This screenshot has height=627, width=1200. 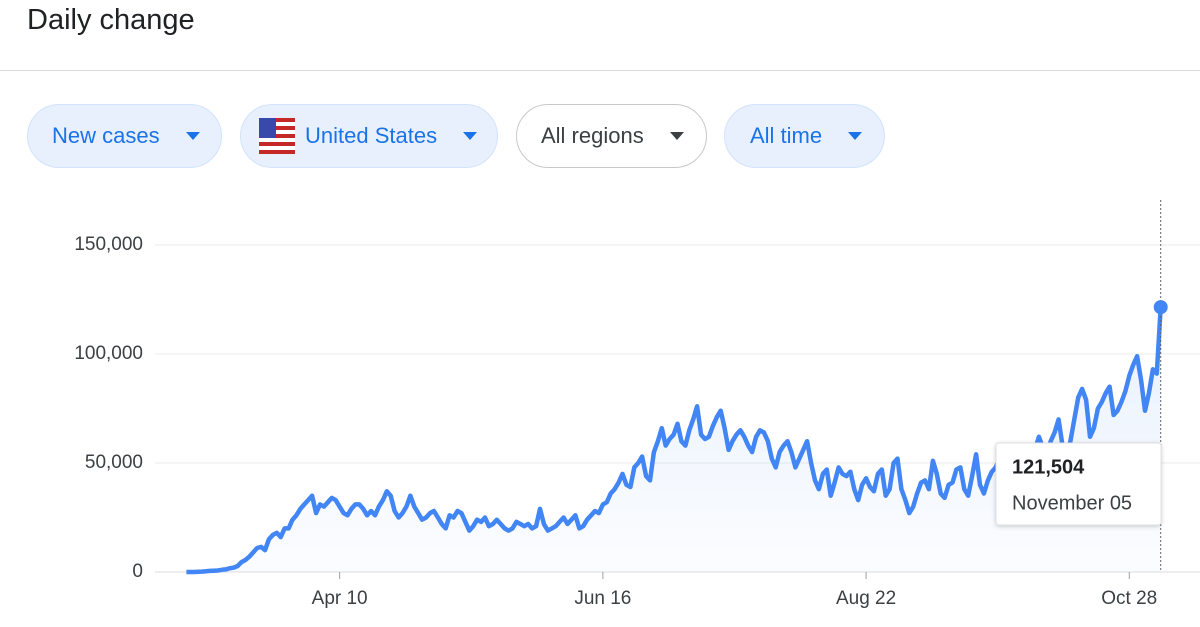 I want to click on chip-label: All time, so click(x=786, y=135).